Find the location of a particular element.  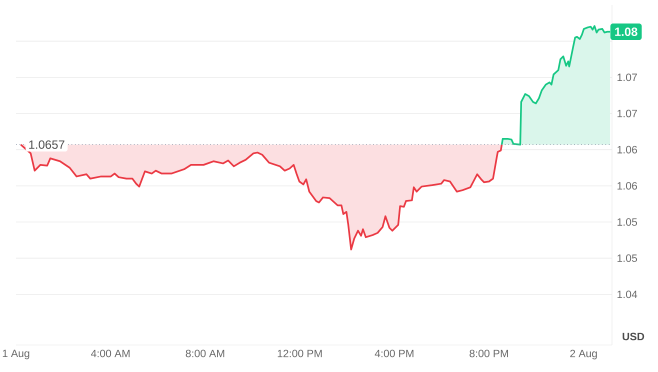

x-tick-label: 8:00 AM is located at coordinates (205, 354).